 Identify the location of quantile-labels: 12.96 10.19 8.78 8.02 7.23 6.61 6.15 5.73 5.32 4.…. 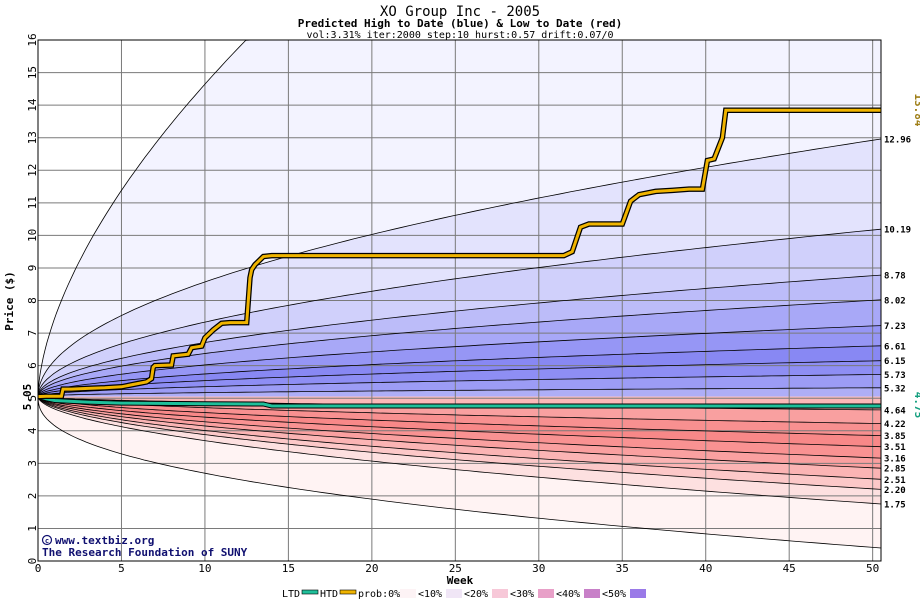
(897, 323).